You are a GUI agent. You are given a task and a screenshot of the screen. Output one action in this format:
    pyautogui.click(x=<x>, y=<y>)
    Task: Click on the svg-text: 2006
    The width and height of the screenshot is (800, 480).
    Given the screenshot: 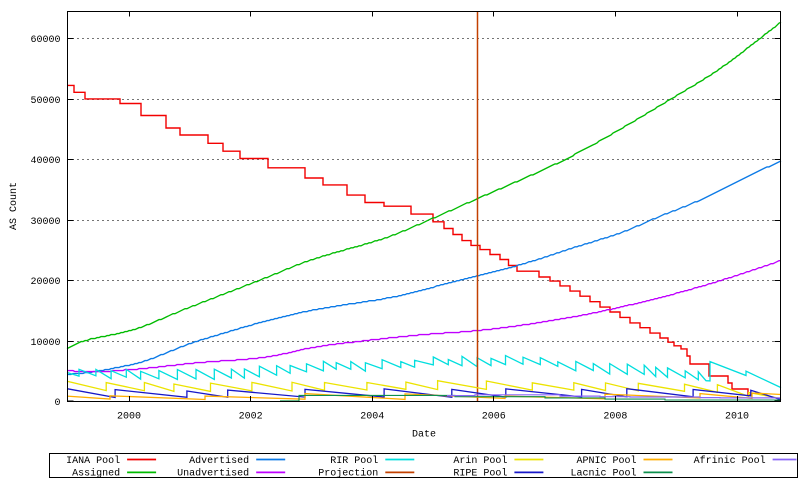 What is the action you would take?
    pyautogui.click(x=494, y=417)
    